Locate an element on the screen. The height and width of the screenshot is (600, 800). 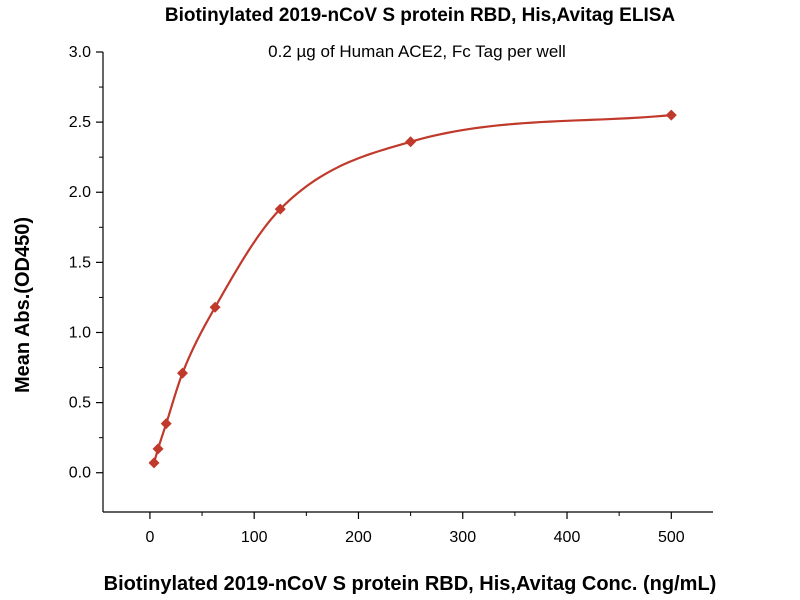
y-tick-label: 3.0 is located at coordinates (80, 52).